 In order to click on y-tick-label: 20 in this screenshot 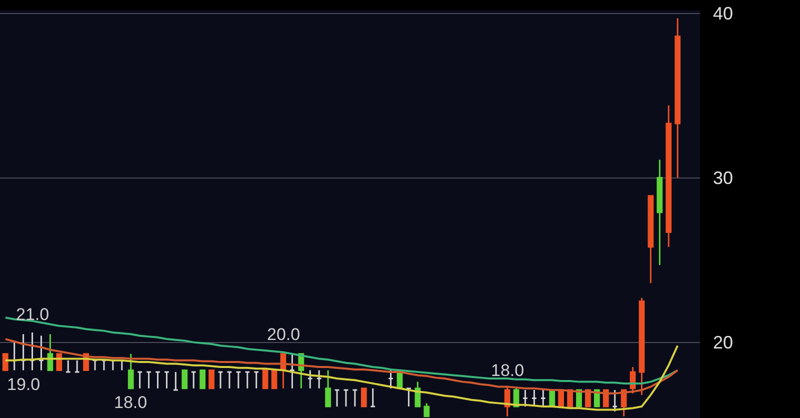, I will do `click(723, 342)`.